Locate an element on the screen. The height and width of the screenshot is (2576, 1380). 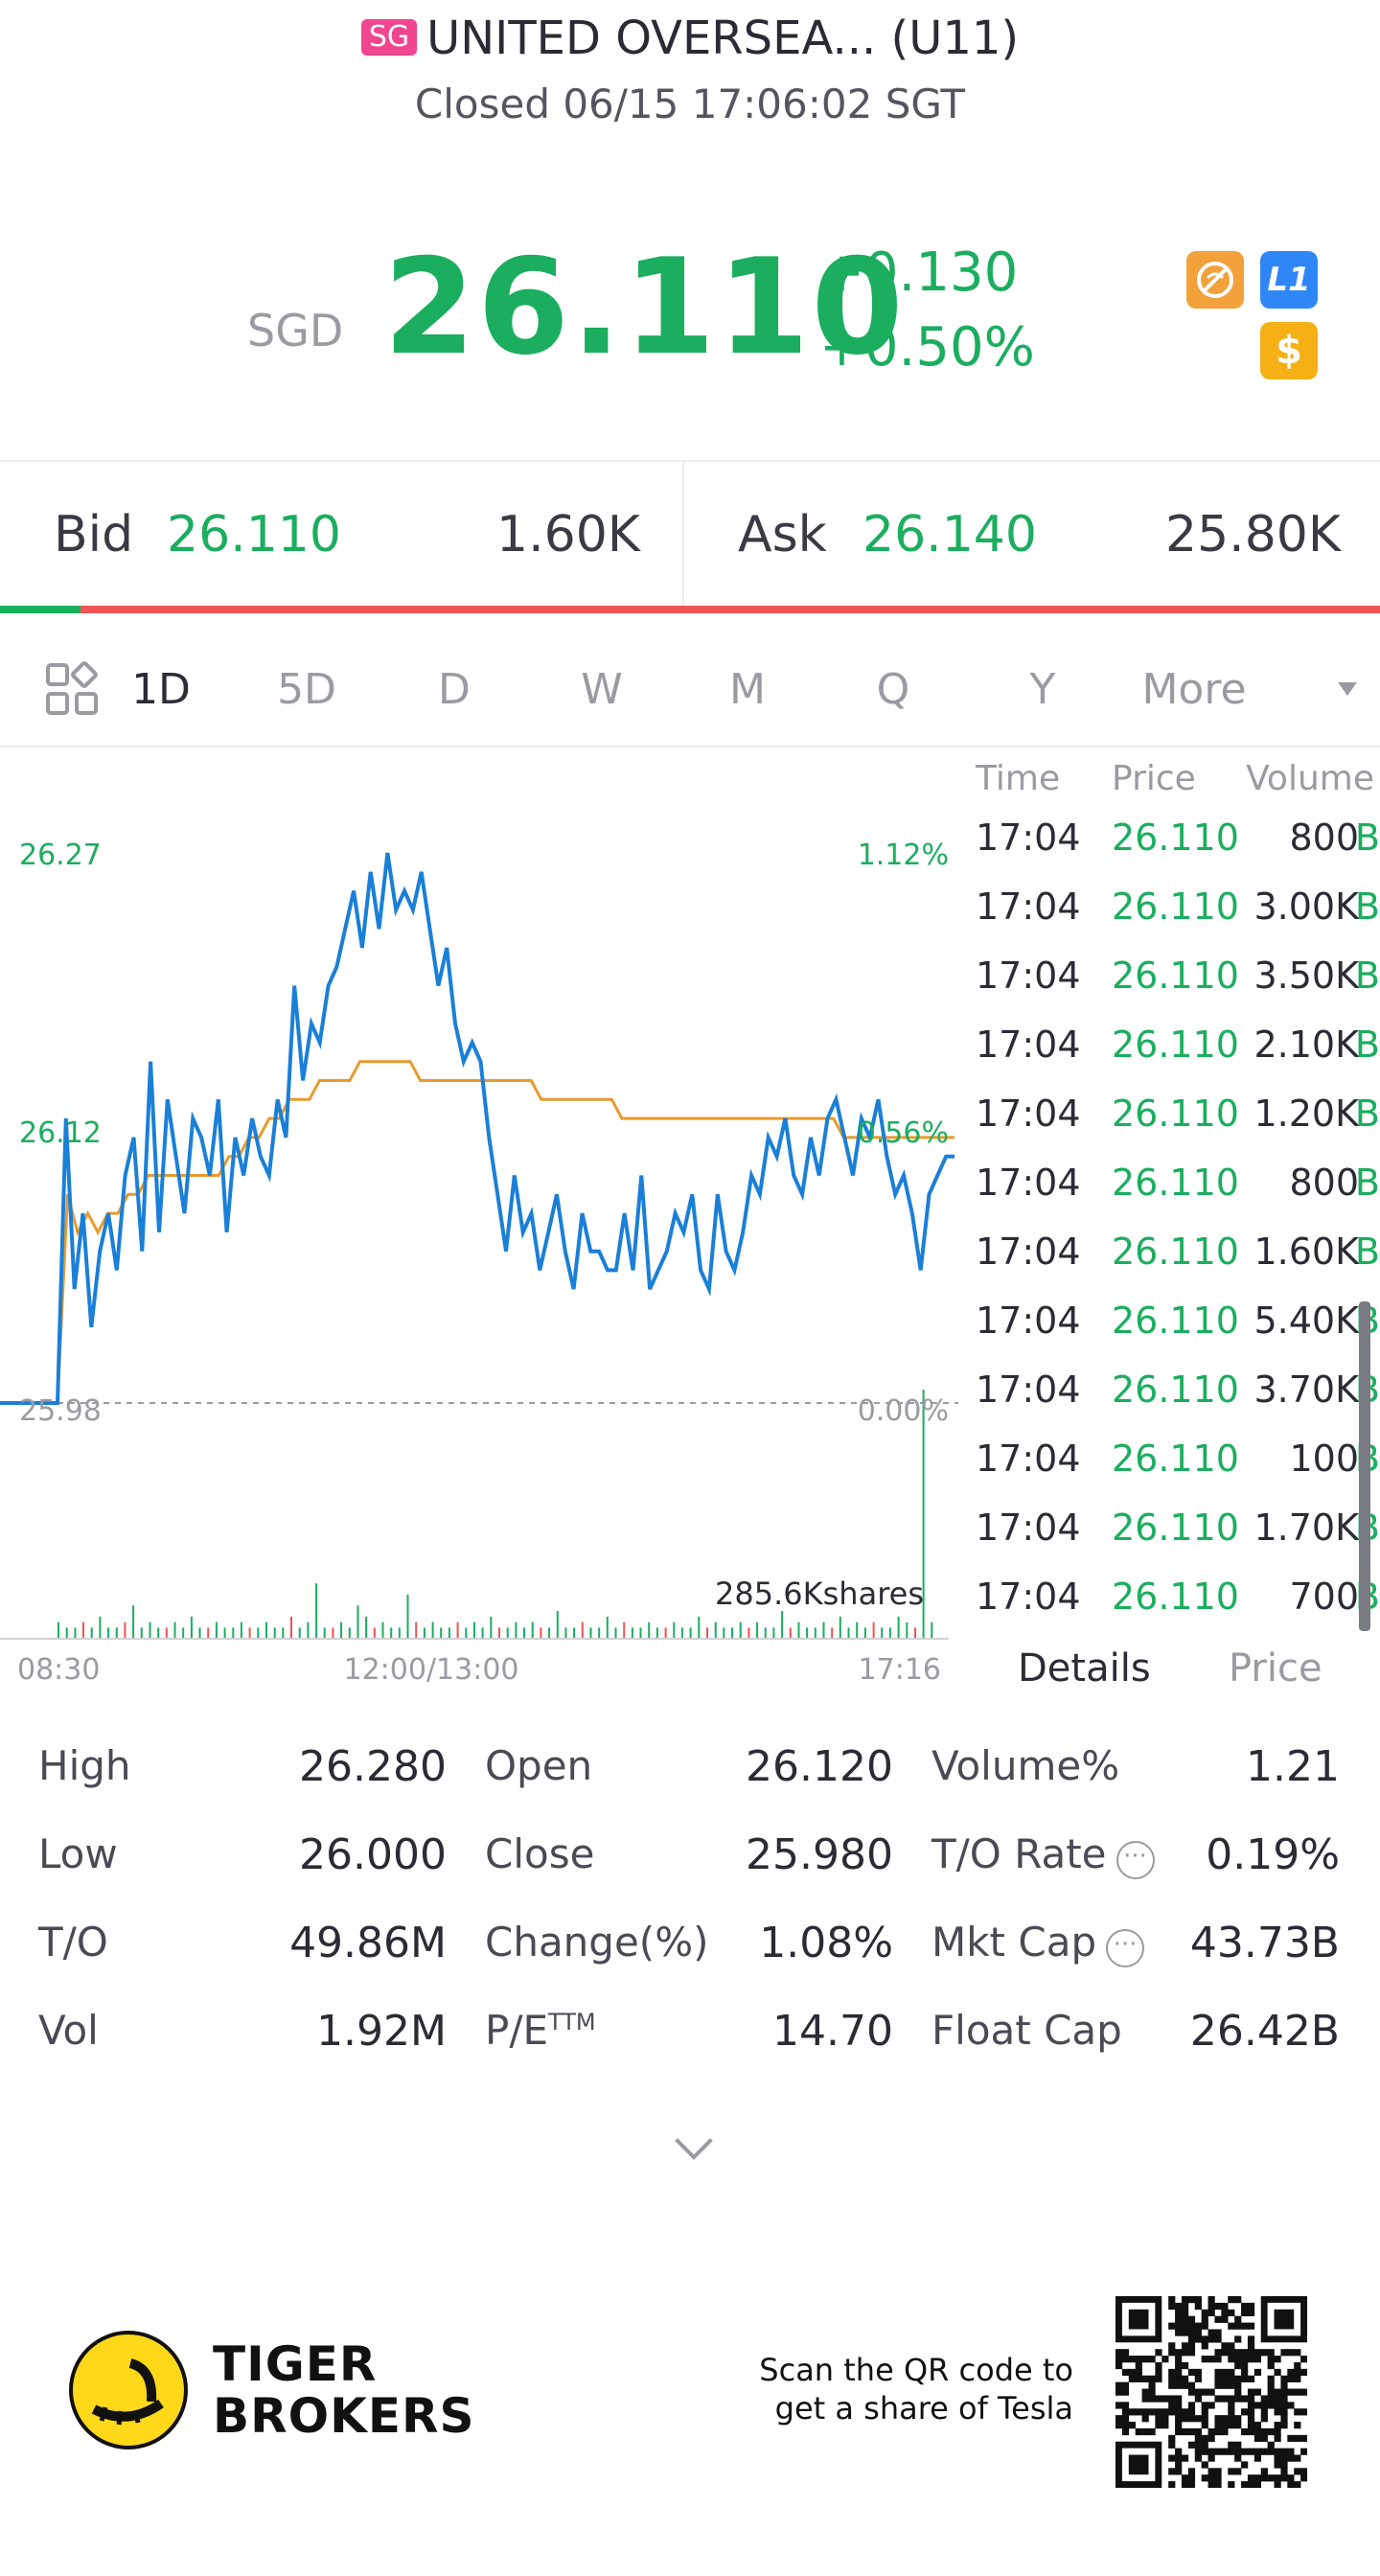
level1-icon: L1 is located at coordinates (1289, 280).